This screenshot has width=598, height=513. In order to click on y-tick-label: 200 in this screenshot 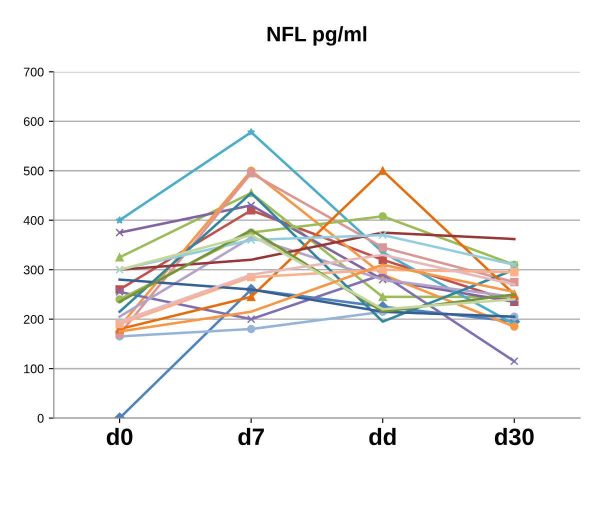, I will do `click(34, 319)`.